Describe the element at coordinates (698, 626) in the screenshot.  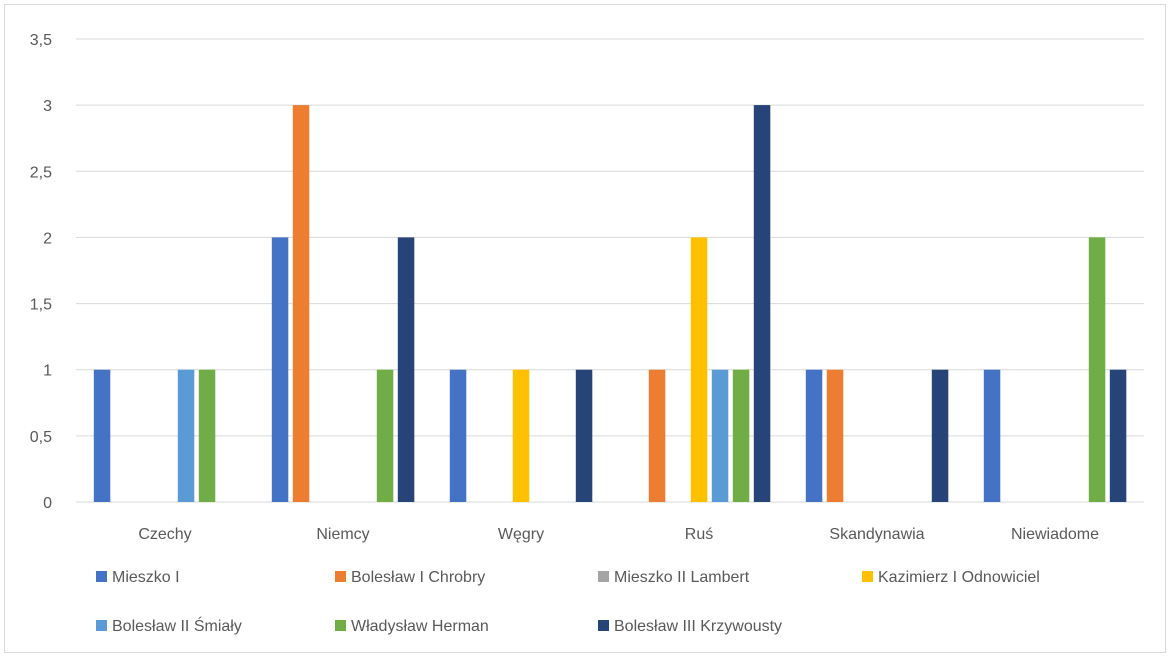
I see `legend-label: Bolesław III Krzywousty` at that location.